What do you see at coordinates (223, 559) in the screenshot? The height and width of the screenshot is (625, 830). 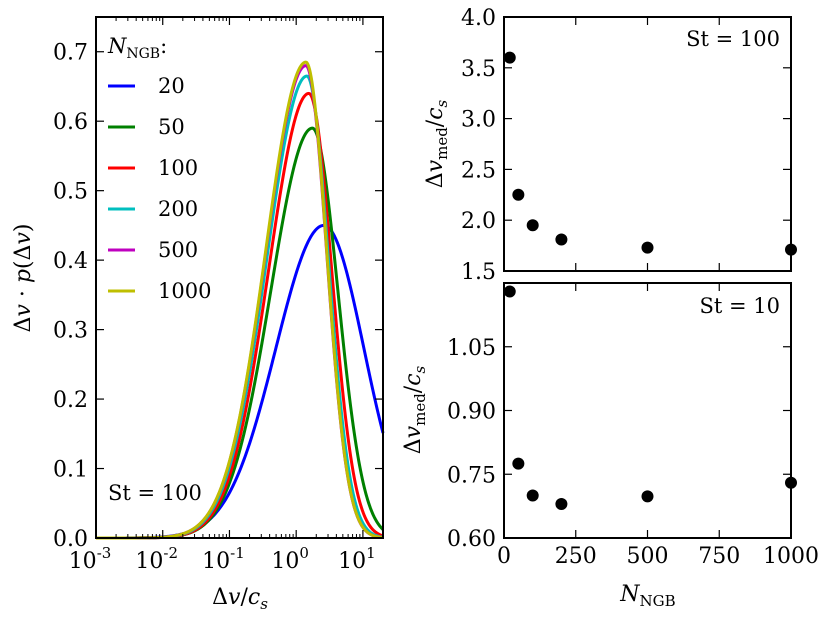 I see `pdf-x-tick-label: 10⁻¹` at bounding box center [223, 559].